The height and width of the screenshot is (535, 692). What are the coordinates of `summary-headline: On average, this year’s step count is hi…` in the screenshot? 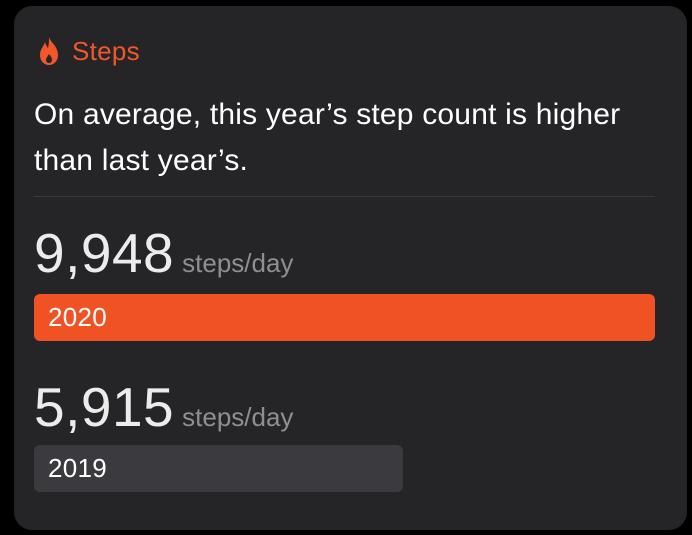 It's located at (327, 137).